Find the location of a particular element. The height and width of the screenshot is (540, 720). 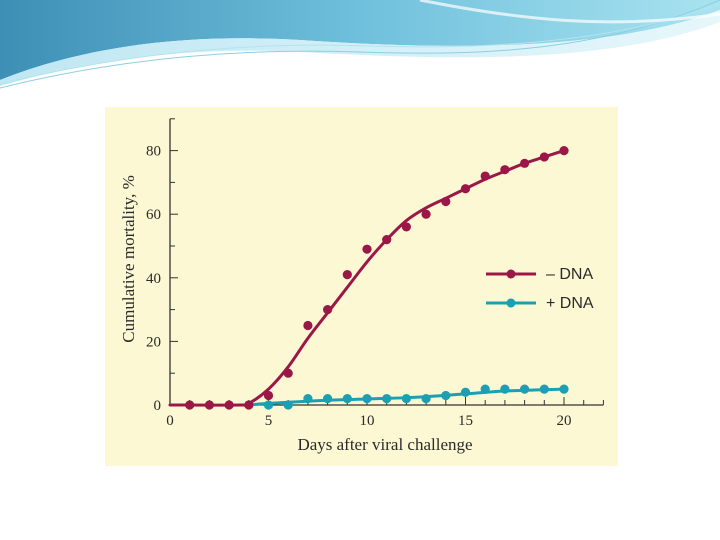

y-tick-label: 40 is located at coordinates (153, 279).